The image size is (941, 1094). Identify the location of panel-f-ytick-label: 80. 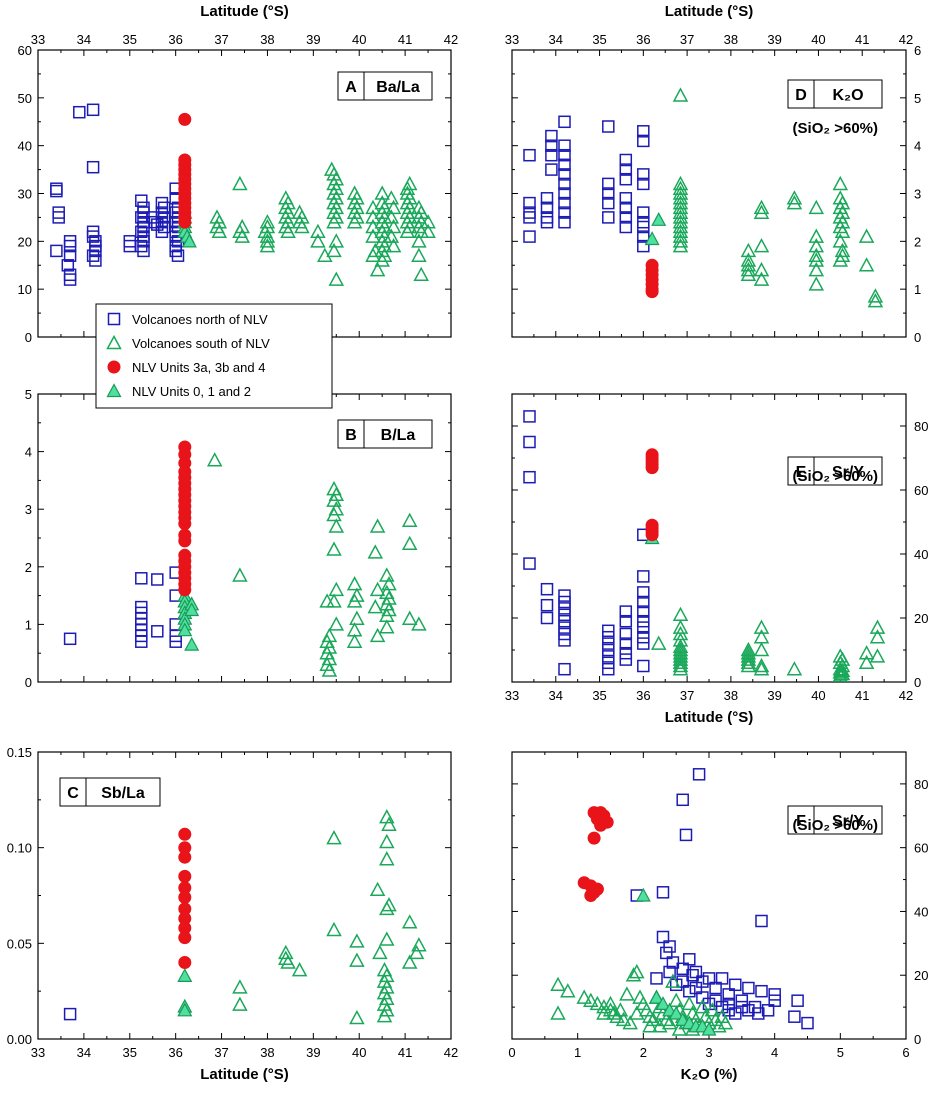
(921, 784).